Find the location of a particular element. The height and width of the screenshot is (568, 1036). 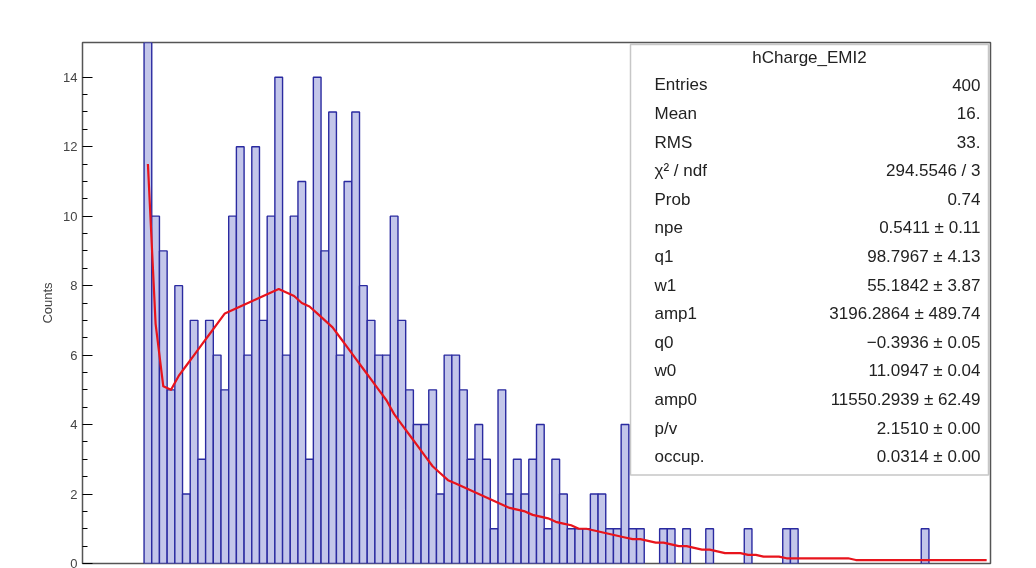

annotation: amp0 is located at coordinates (676, 399).